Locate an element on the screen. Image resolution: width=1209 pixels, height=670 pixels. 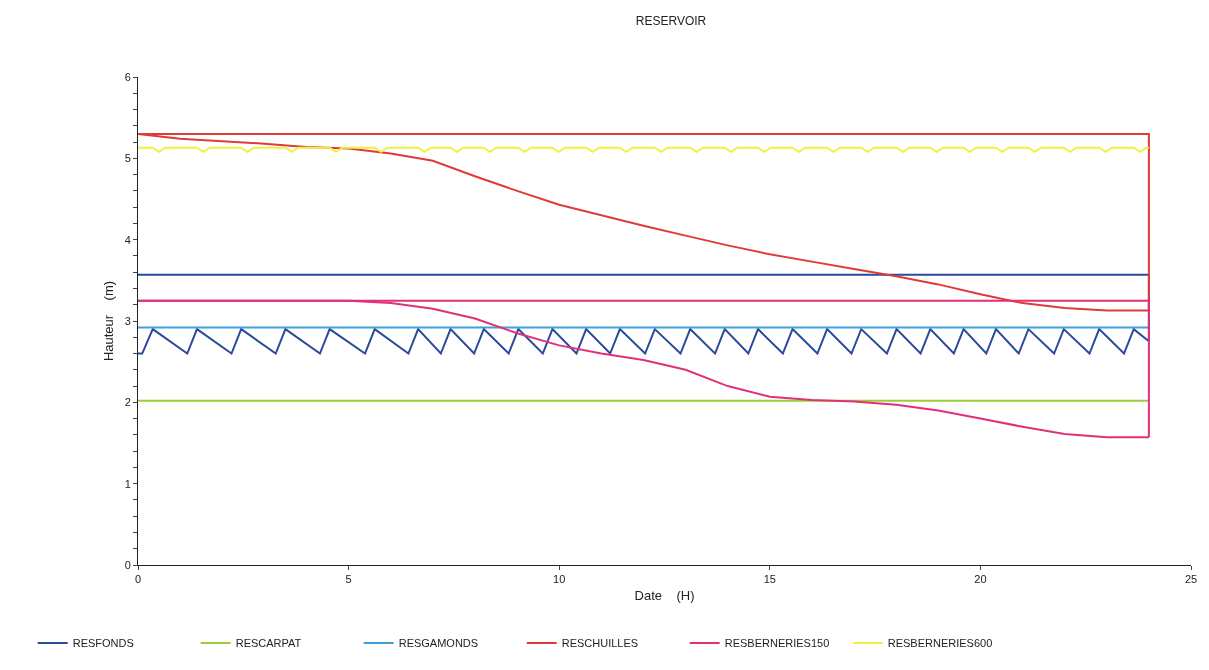
x-tick-label: 20 is located at coordinates (980, 579).